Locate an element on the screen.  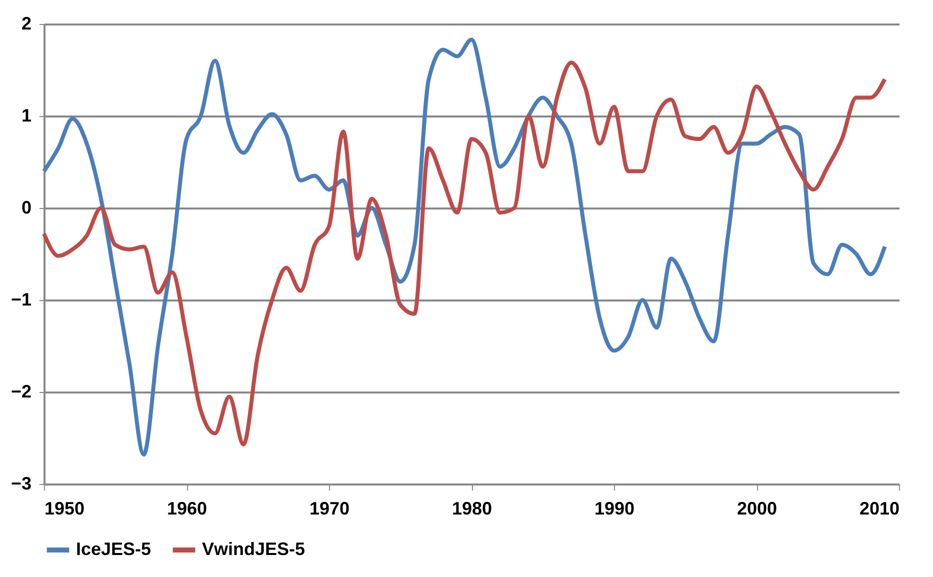
x-tick-label: 2000 is located at coordinates (757, 508).